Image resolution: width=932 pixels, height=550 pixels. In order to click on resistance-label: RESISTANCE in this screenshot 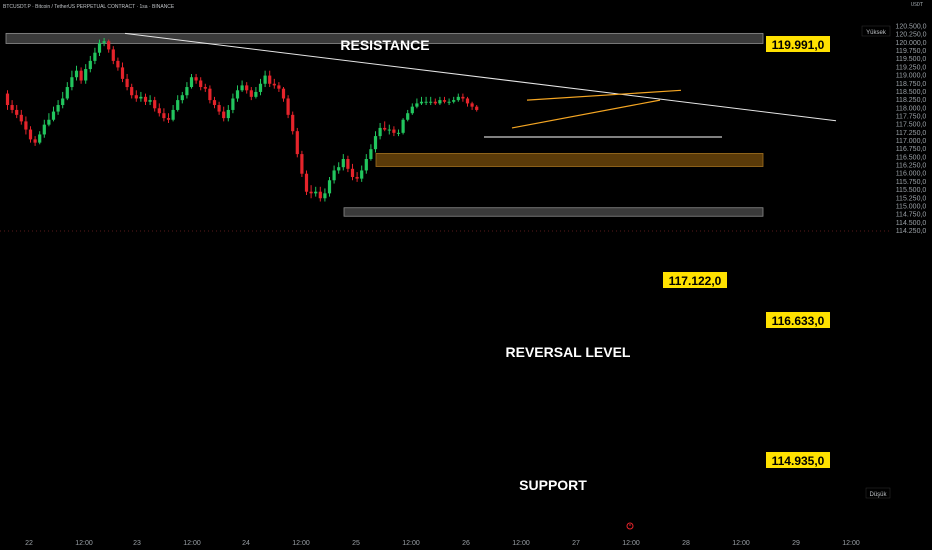, I will do `click(384, 45)`.